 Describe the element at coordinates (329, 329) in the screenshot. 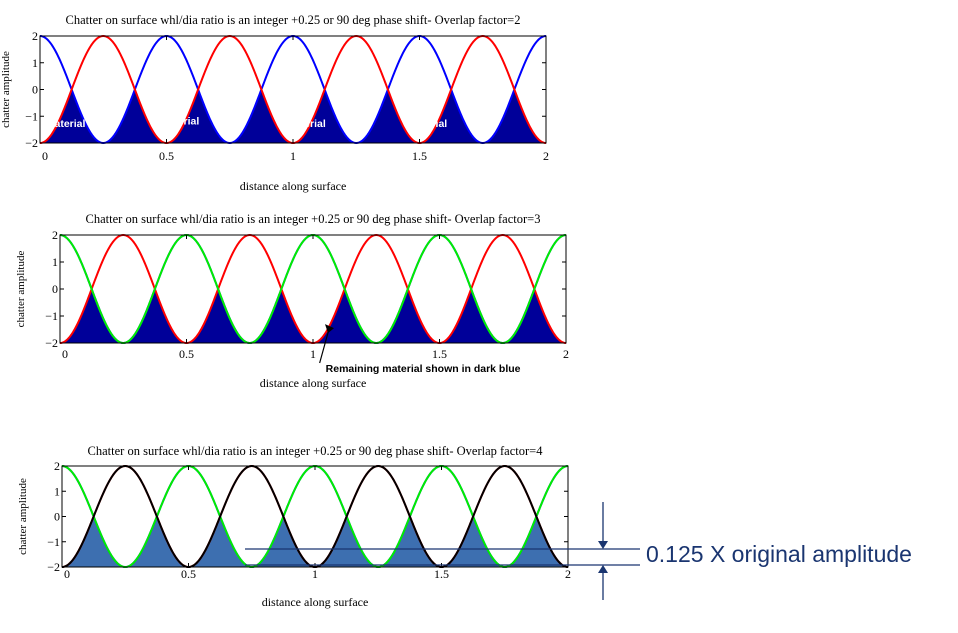

I see `callout-arrow-head` at that location.